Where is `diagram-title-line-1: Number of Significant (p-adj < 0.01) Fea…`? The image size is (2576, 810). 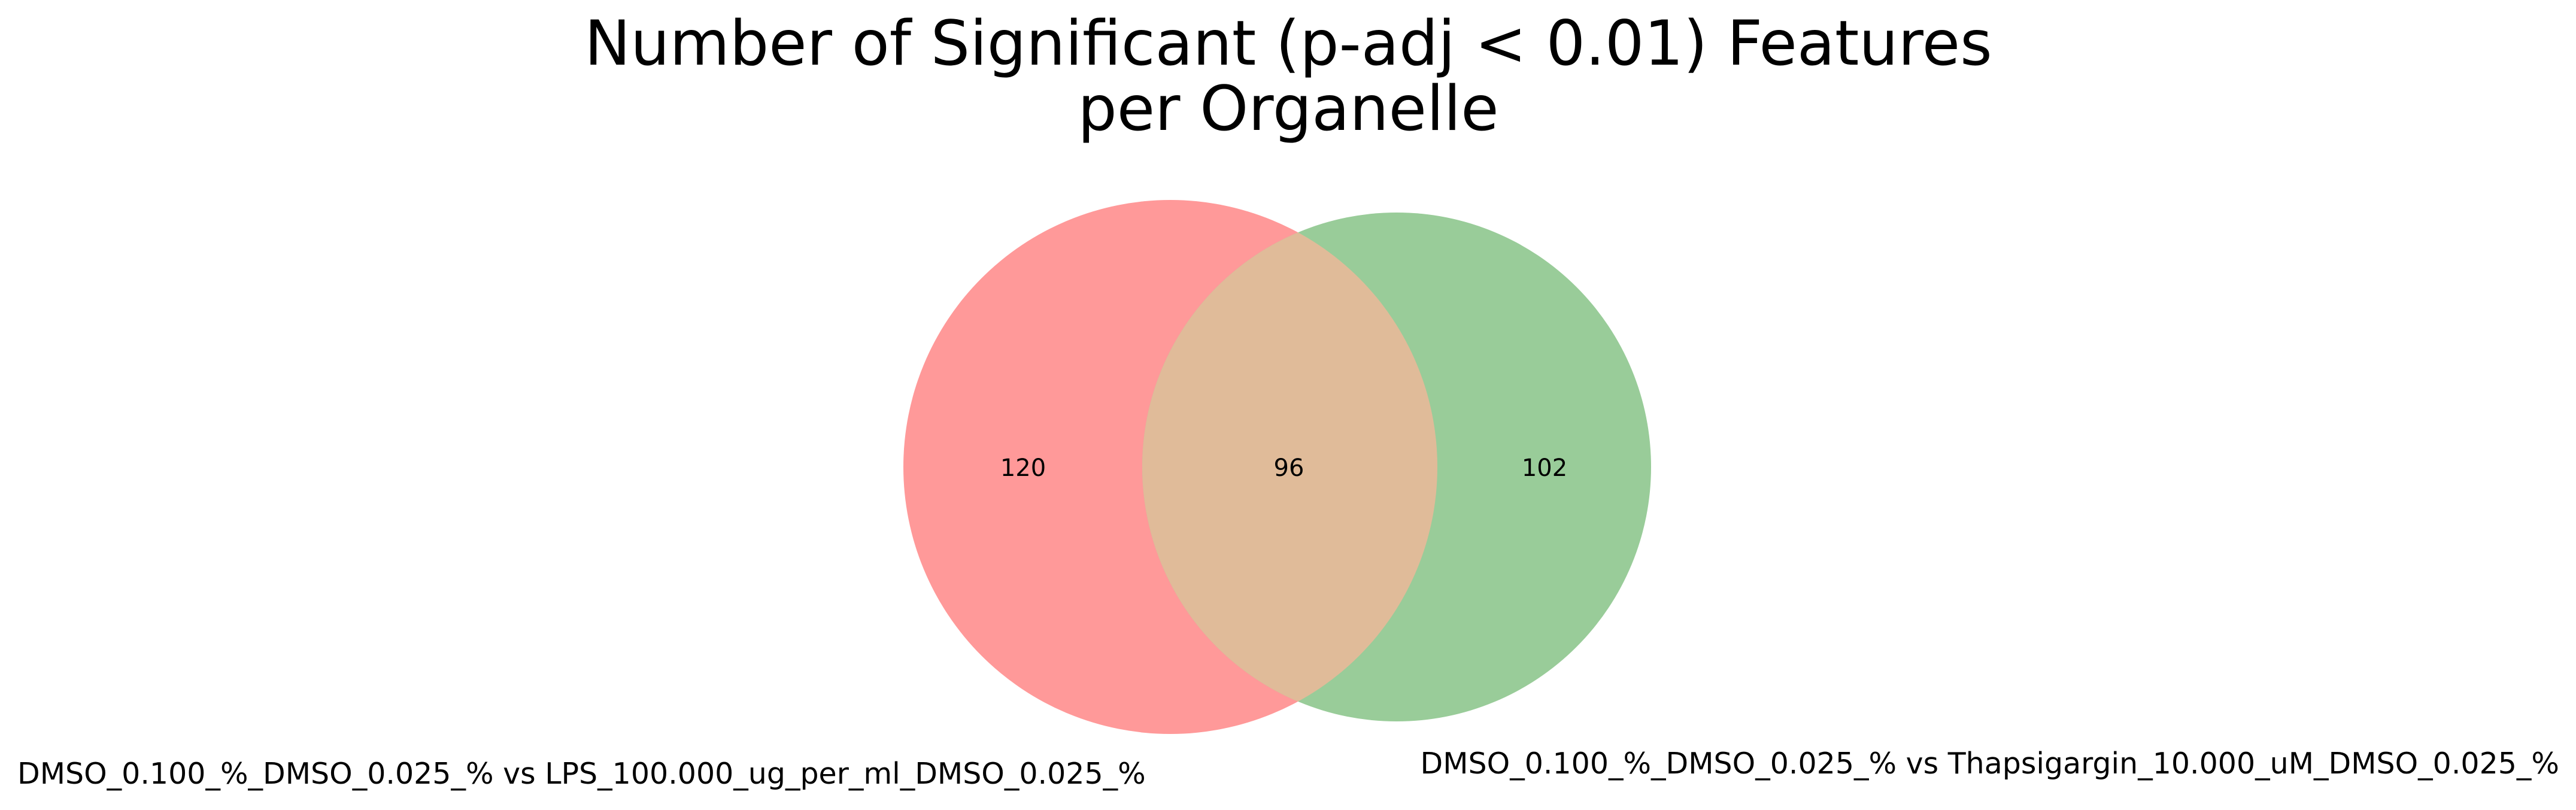
diagram-title-line-1: Number of Significant (p-adj < 0.01) Fea… is located at coordinates (1288, 44).